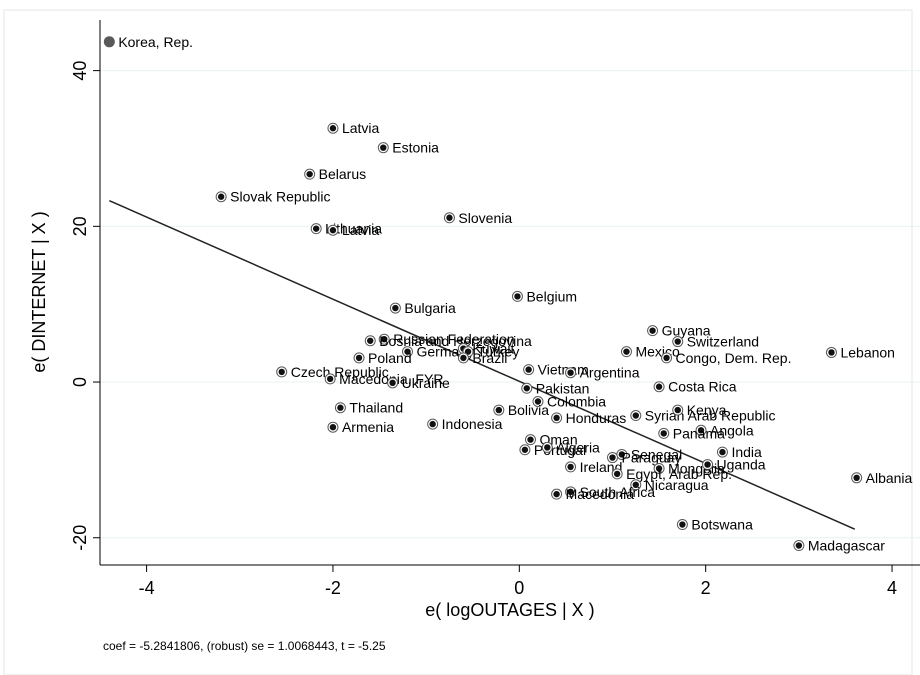  What do you see at coordinates (656, 454) in the screenshot?
I see `point-label-42: Senegal` at bounding box center [656, 454].